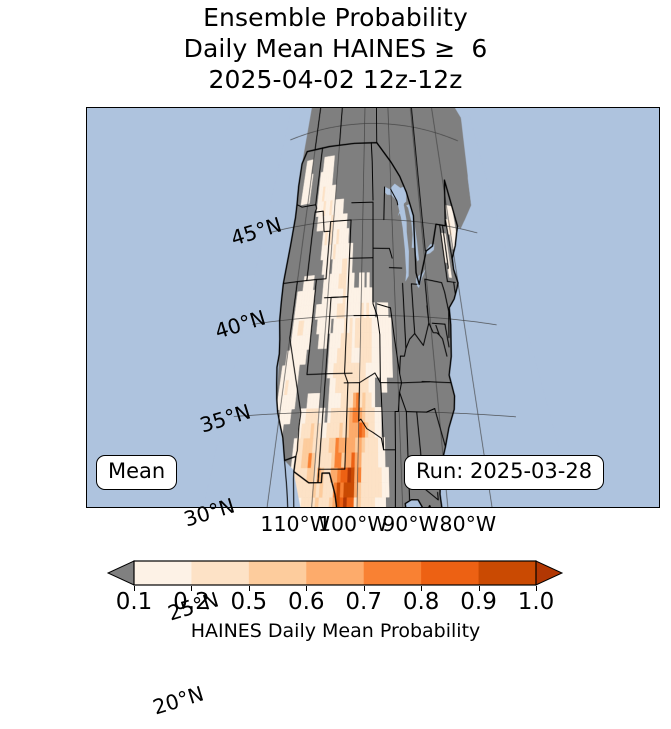 The image size is (671, 729). What do you see at coordinates (478, 602) in the screenshot?
I see `colorbar-tick-label-0.9: 0.9` at bounding box center [478, 602].